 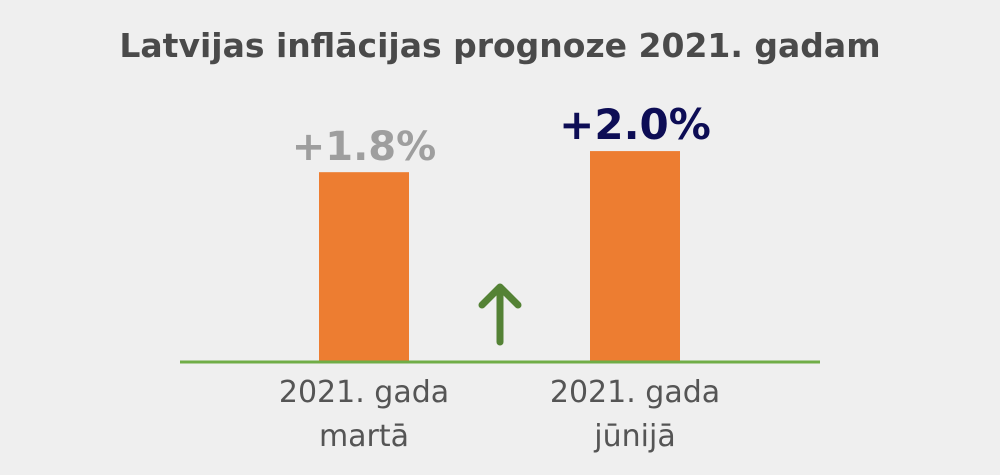 I want to click on category-labels: 2021. gada martā 2021. gada jūnijā, so click(x=499, y=414).